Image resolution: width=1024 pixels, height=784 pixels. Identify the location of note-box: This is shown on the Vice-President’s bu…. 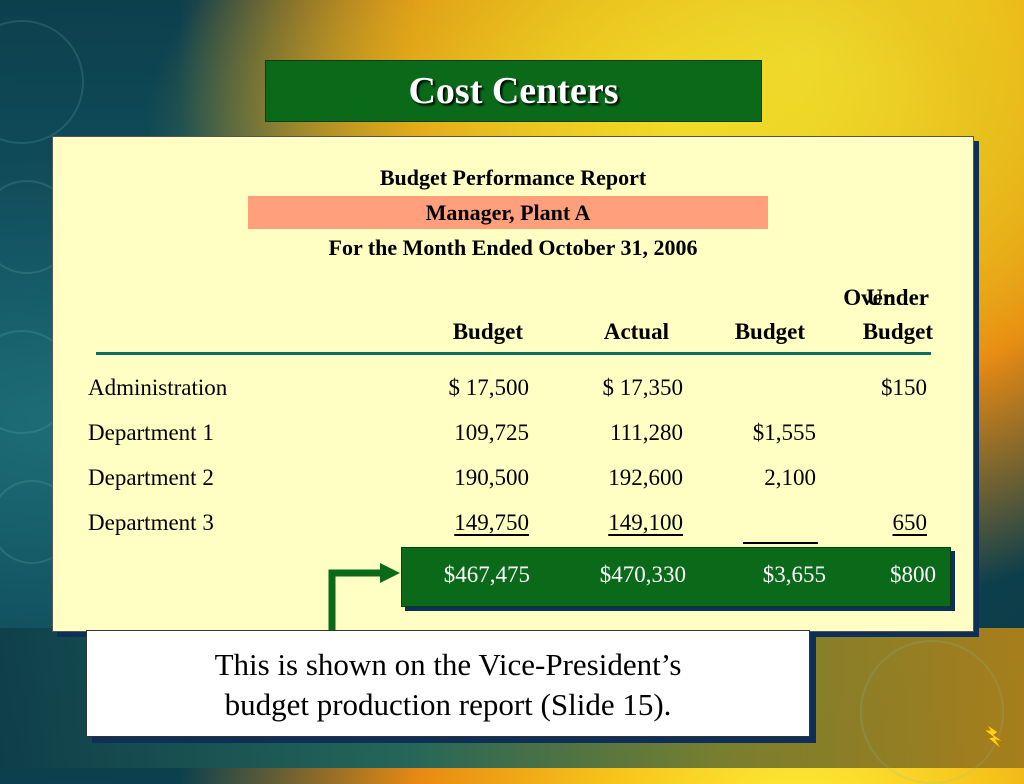
(448, 683).